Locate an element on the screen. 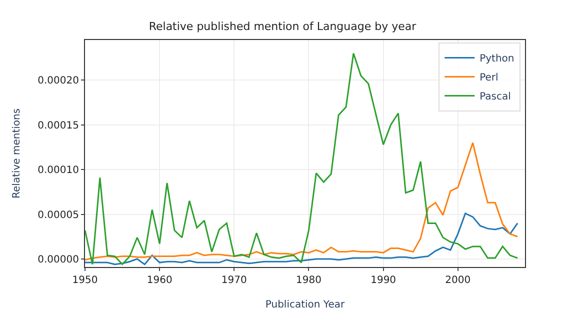 The width and height of the screenshot is (565, 320). y-tick-label: 0.00005 is located at coordinates (58, 215).